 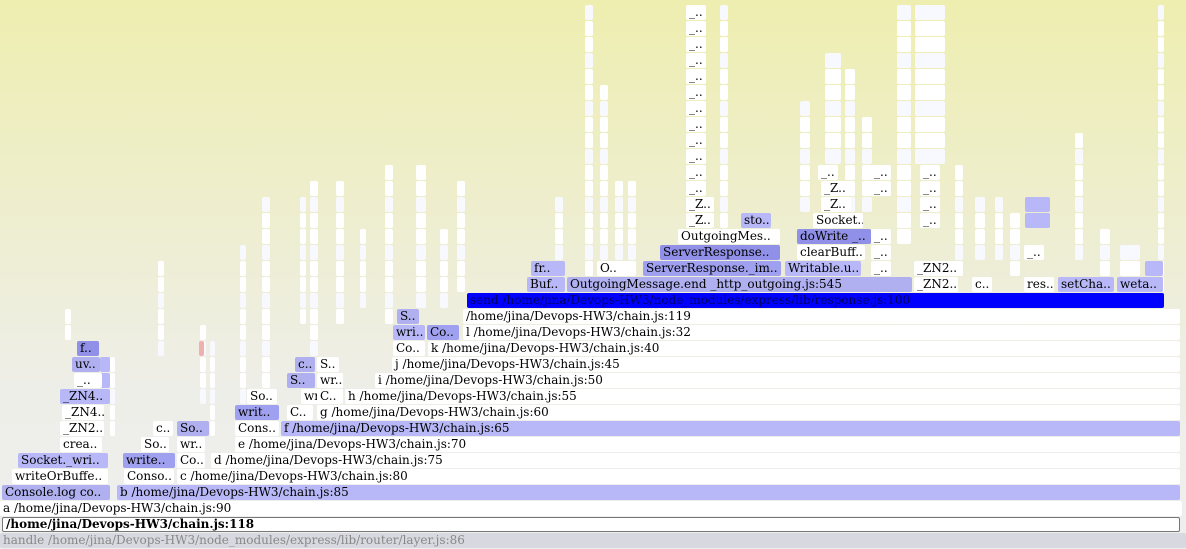 I want to click on frame: h /home/jina/Devops-HW3/chain.js:55, so click(x=762, y=396).